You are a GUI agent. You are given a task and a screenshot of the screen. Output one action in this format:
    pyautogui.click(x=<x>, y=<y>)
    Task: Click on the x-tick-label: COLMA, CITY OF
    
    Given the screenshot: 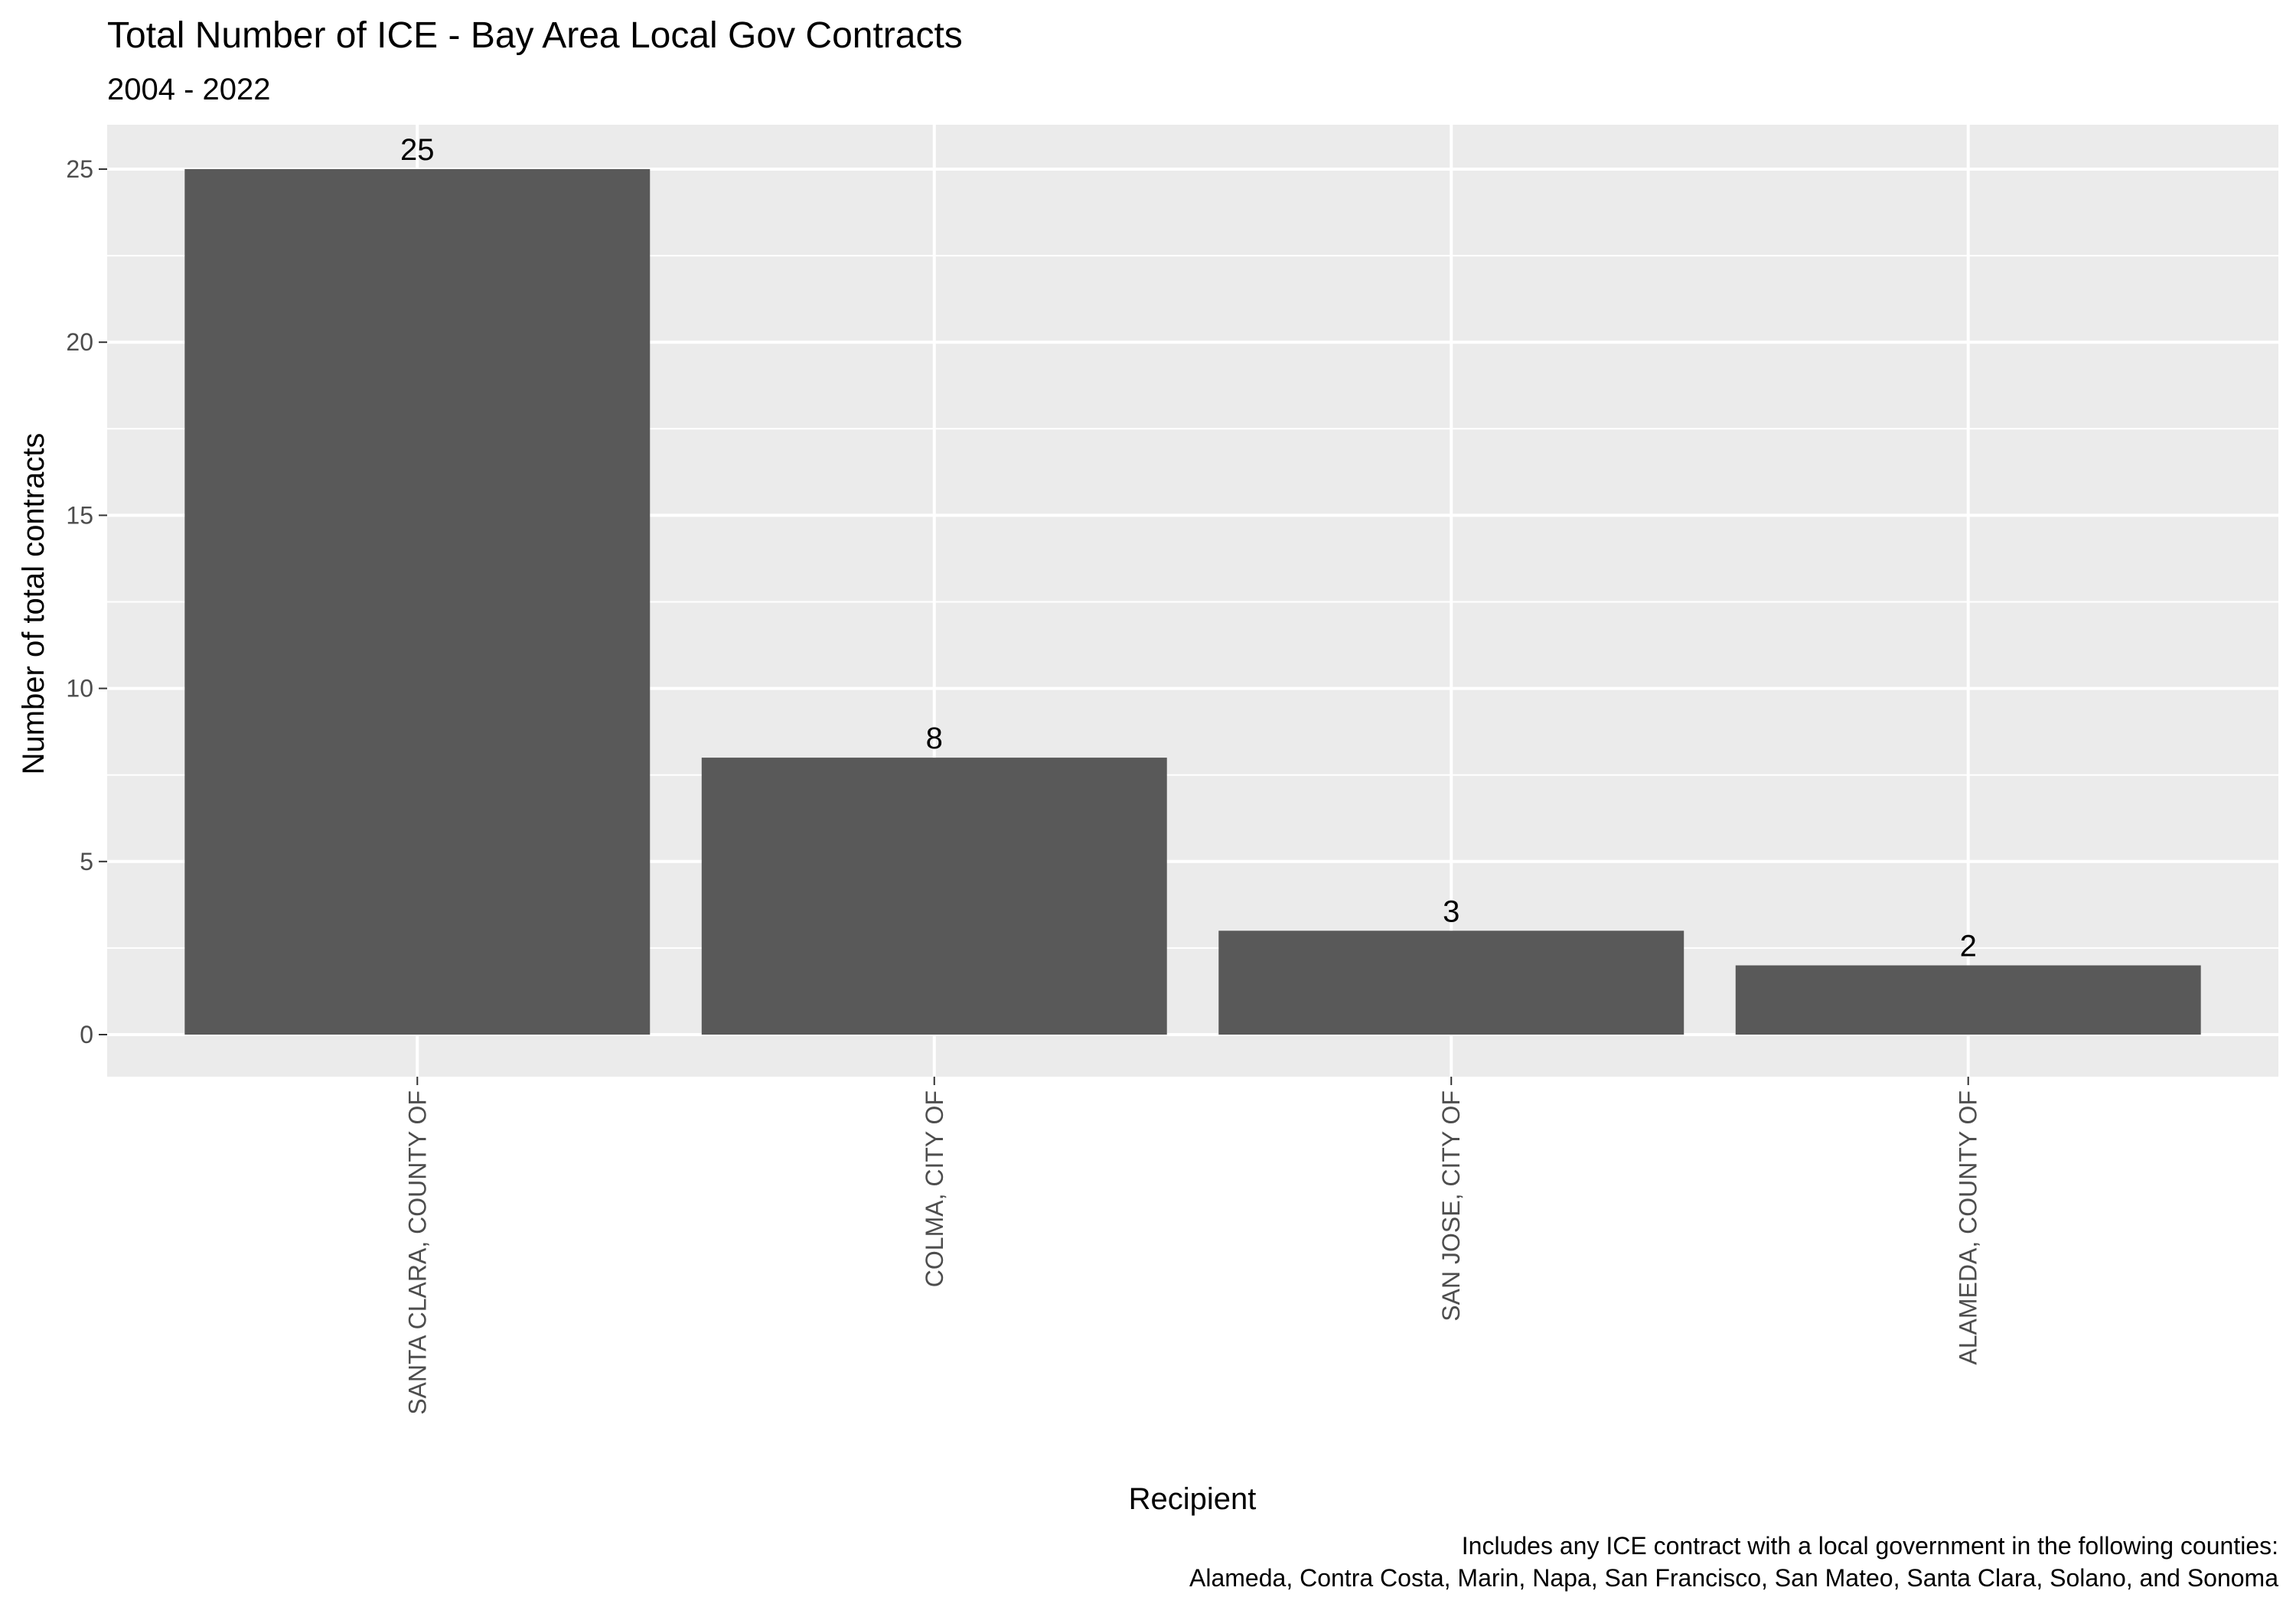 What is the action you would take?
    pyautogui.click(x=934, y=1188)
    